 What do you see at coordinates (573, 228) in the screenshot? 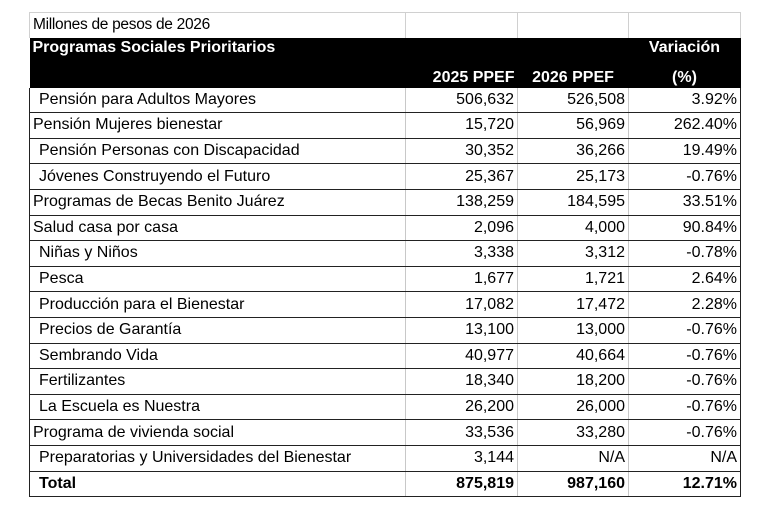
I see `value-2026: 4,000` at bounding box center [573, 228].